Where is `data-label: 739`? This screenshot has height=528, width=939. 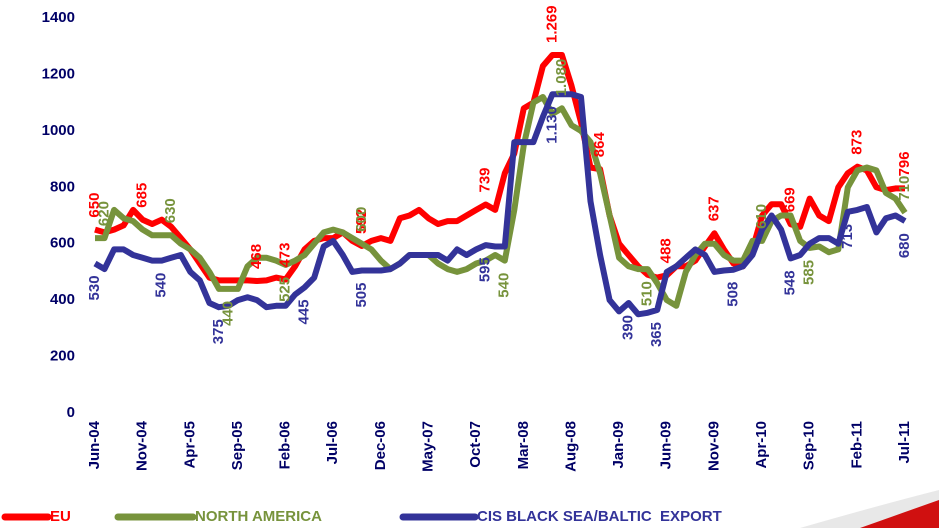
data-label: 739 is located at coordinates (485, 179).